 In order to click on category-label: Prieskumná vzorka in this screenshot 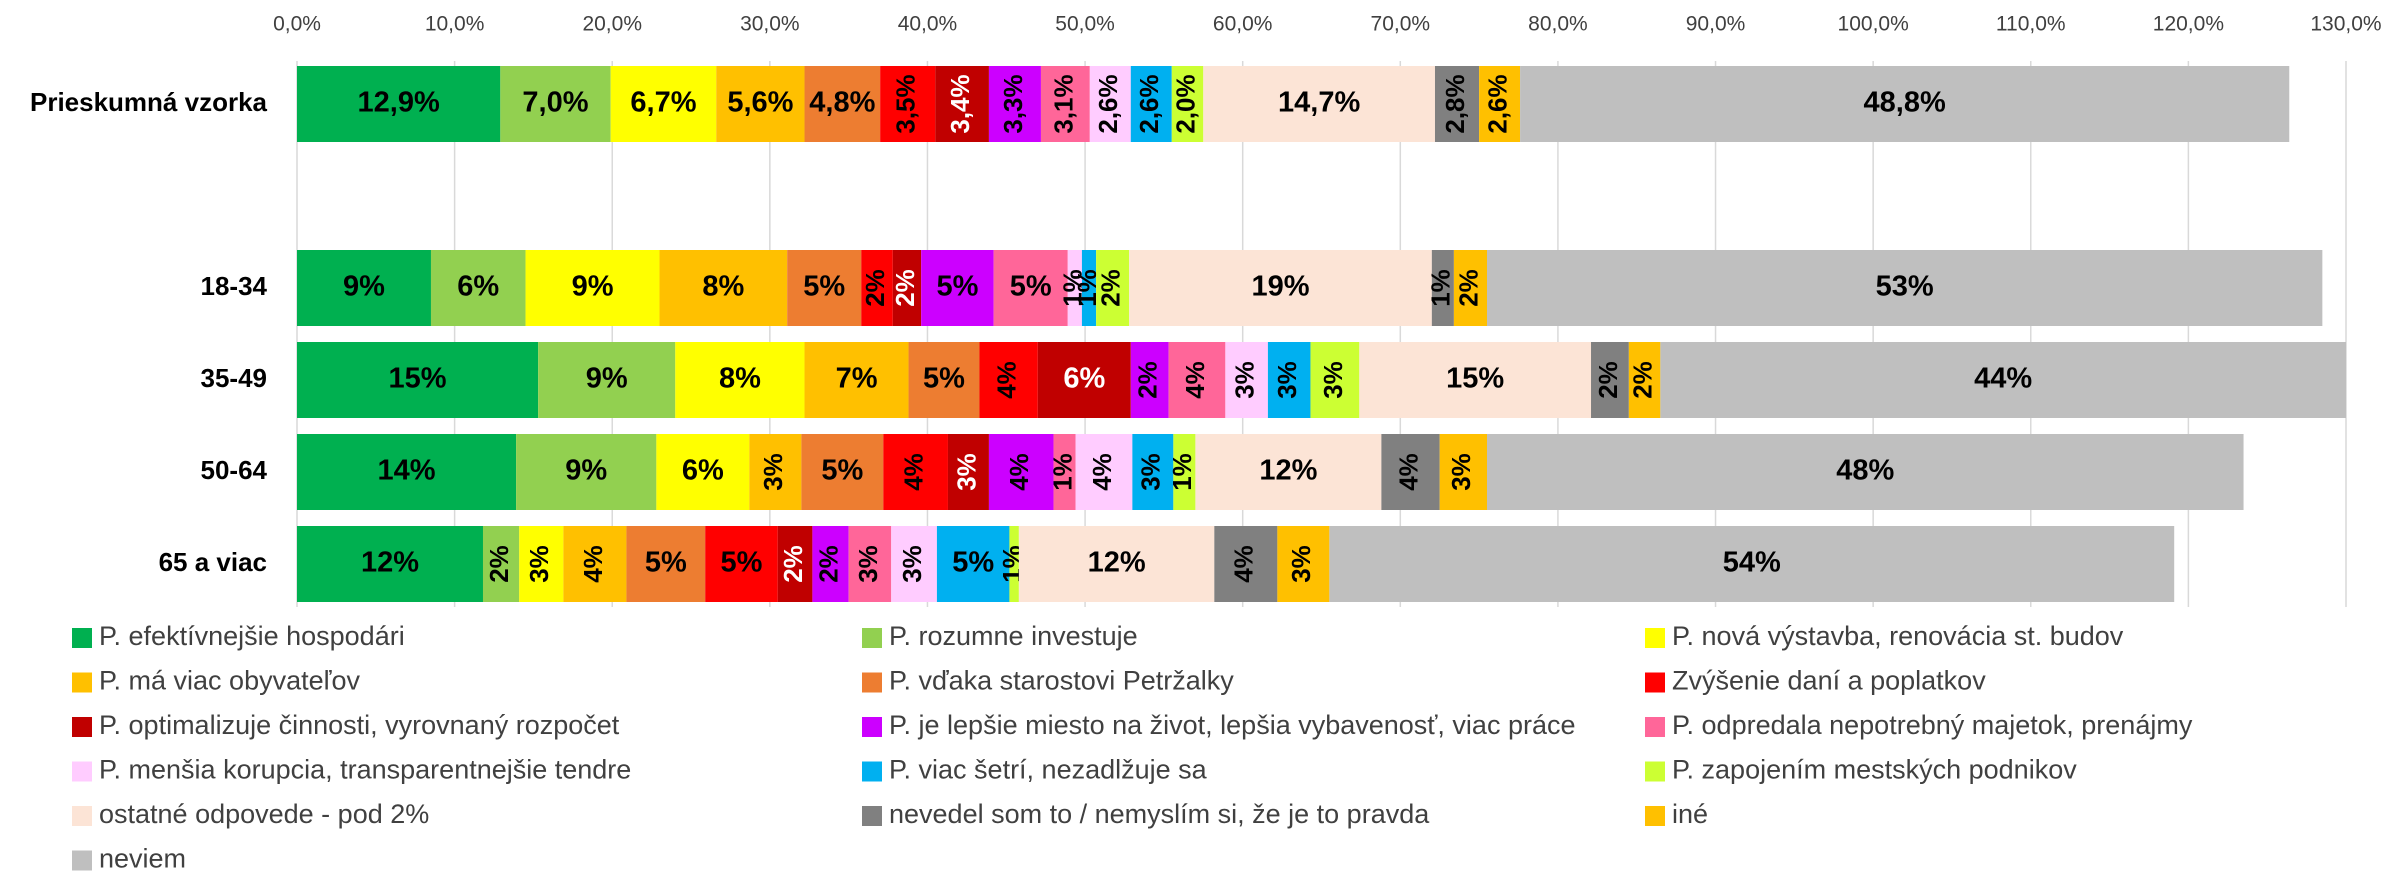, I will do `click(149, 102)`.